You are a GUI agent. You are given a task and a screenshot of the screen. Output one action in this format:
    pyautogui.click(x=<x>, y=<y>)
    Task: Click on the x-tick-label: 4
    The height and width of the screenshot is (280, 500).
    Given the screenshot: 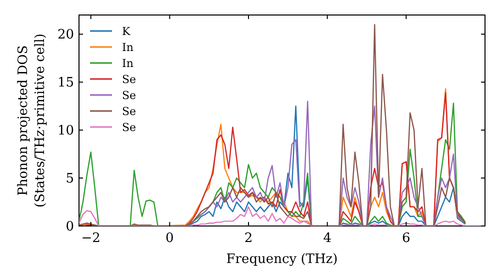 What is the action you would take?
    pyautogui.click(x=327, y=238)
    